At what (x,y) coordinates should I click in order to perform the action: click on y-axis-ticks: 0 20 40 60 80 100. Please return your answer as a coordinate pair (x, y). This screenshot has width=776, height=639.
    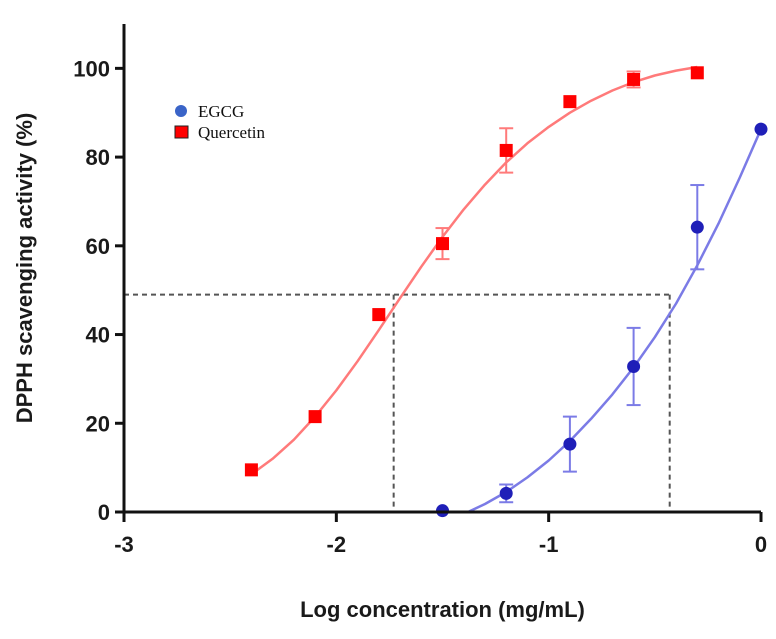
    Looking at the image, I should click on (98, 290).